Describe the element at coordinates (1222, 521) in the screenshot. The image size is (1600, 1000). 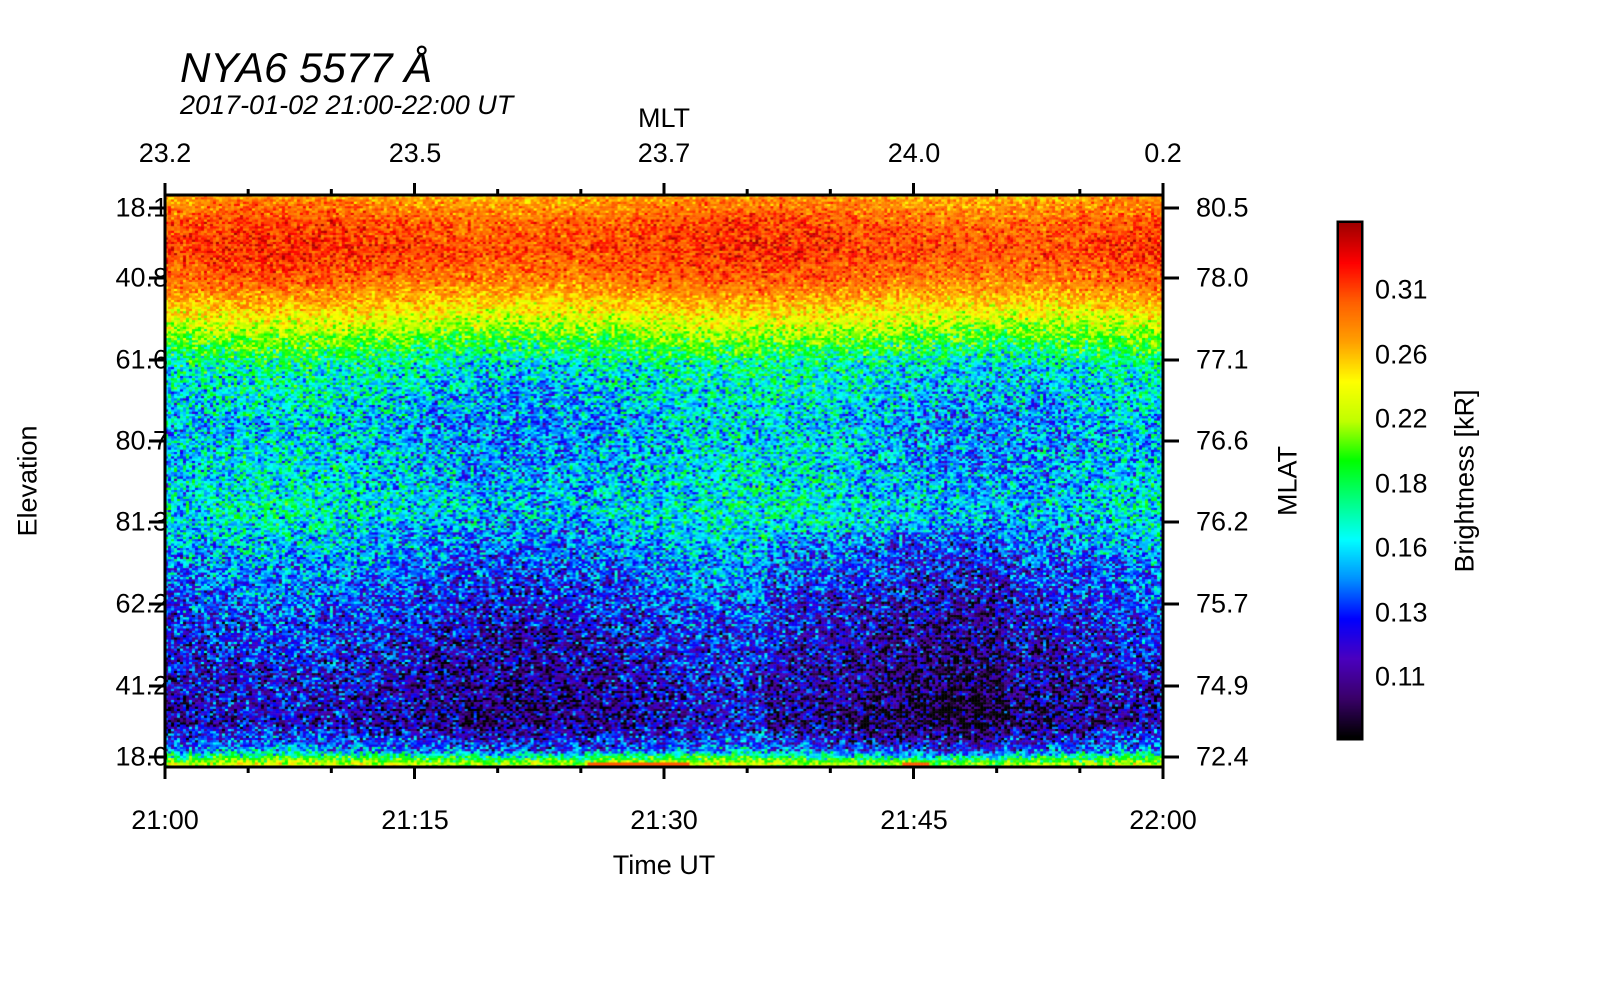
I see `y-tick-label-right: 76.2` at that location.